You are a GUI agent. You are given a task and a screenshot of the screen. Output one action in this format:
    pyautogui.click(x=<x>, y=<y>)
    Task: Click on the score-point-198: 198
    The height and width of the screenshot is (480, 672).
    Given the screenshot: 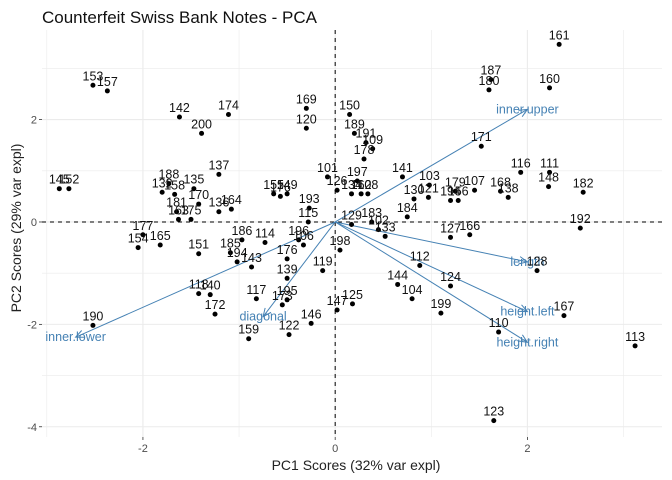 What is the action you would take?
    pyautogui.click(x=340, y=243)
    